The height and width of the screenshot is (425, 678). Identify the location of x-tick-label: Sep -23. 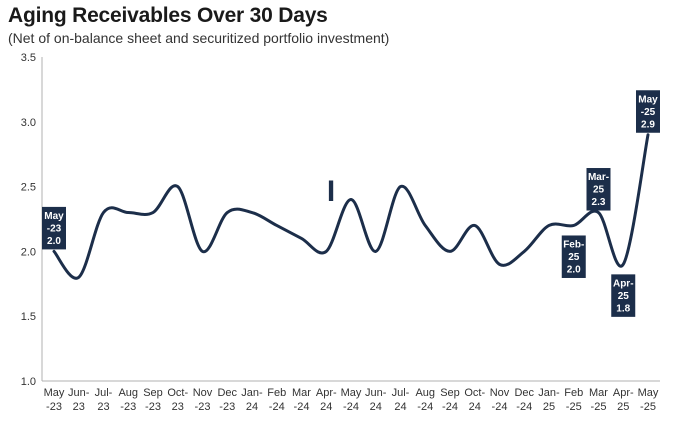
(153, 400).